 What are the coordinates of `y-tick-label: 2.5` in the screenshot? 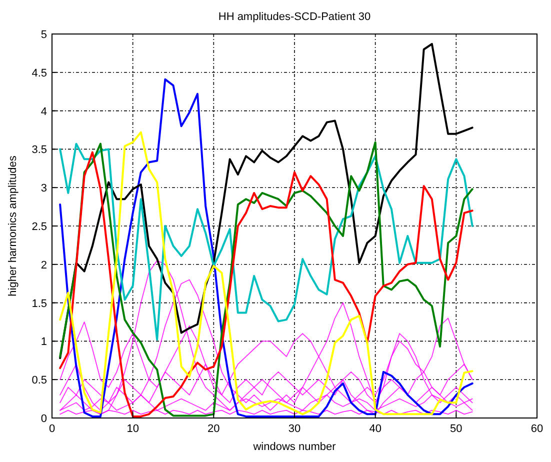 It's located at (39, 227).